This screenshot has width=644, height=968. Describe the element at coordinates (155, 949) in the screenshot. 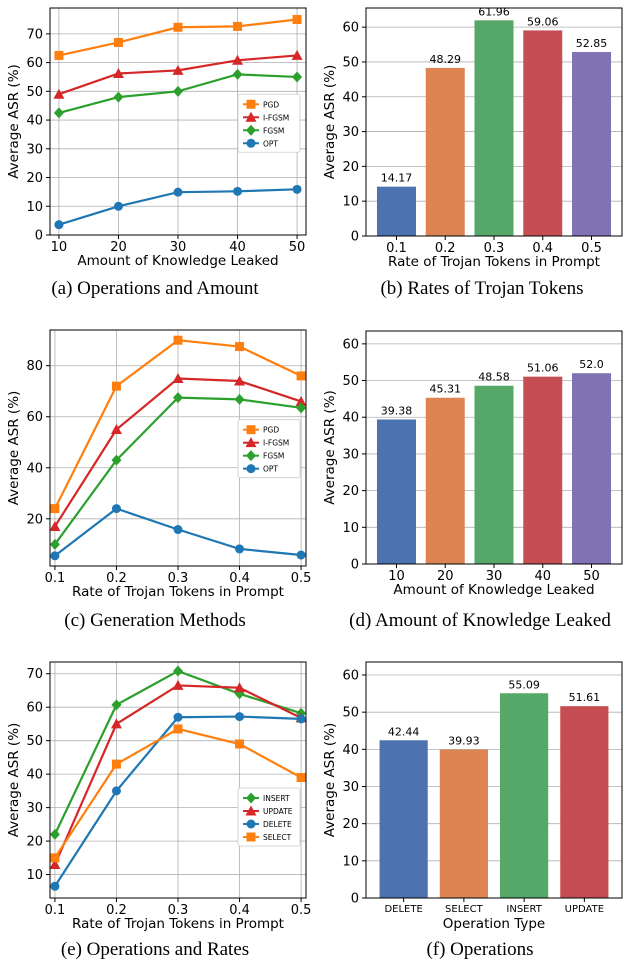

I see `panel-caption: (e) Operations and Rates` at that location.